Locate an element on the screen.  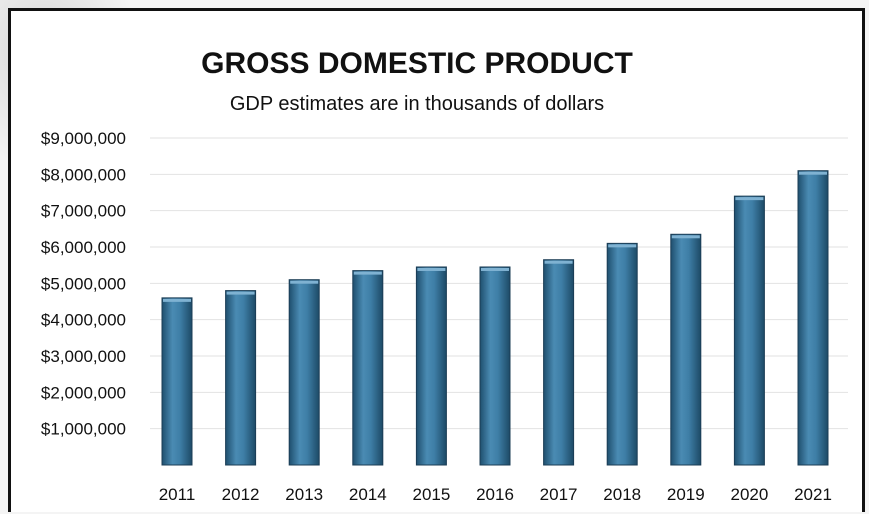
x-tick-label: 2020 is located at coordinates (749, 494).